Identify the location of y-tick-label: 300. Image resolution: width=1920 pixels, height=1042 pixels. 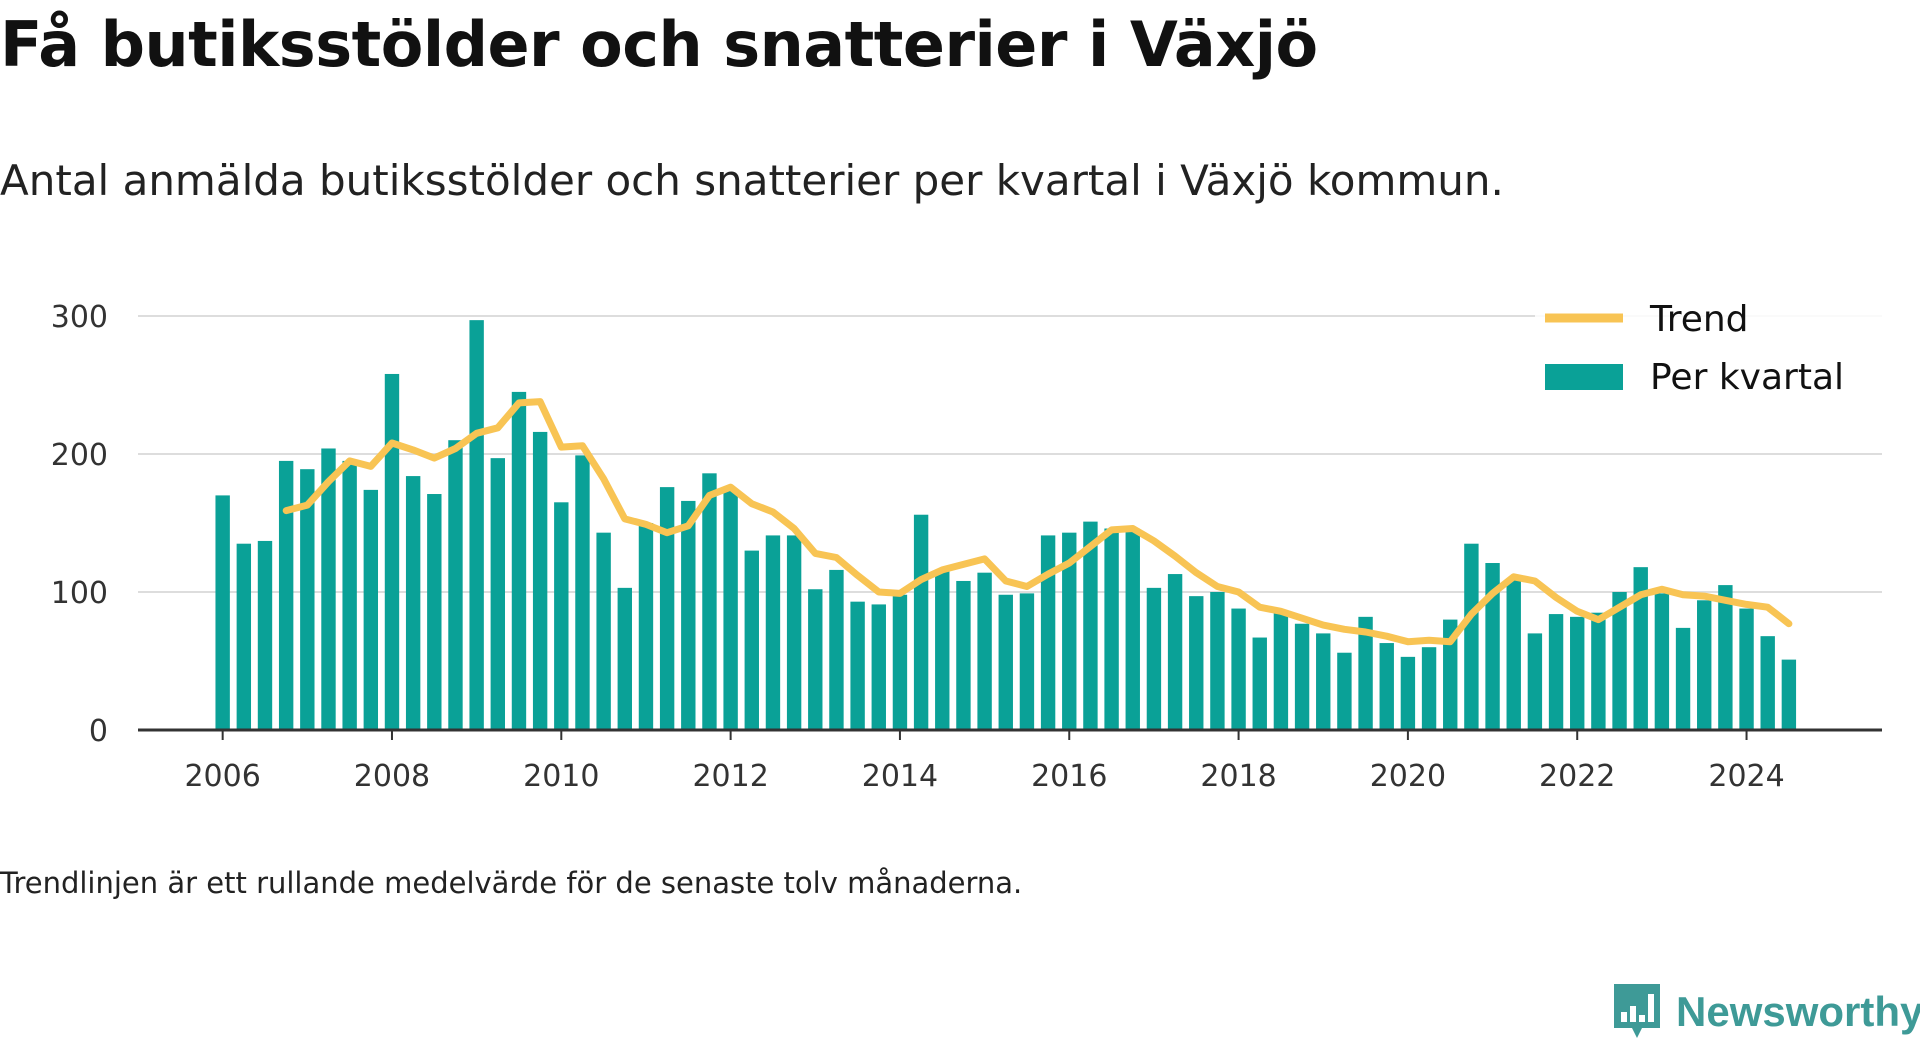
(79, 317).